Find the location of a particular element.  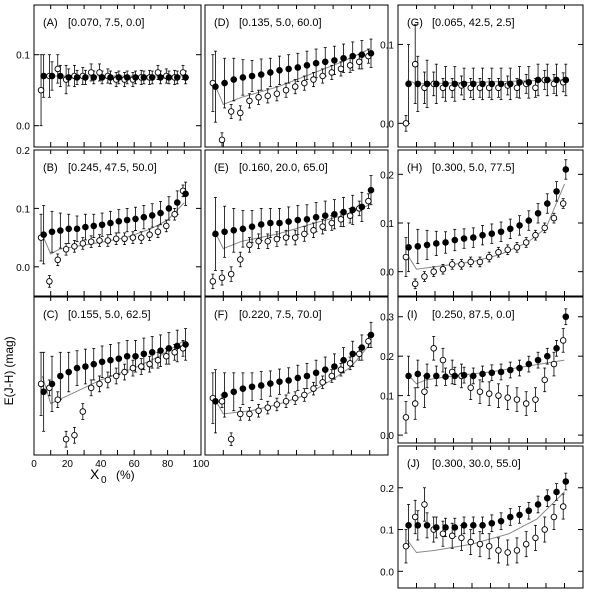

panel-params: [0.070, 7.5, 0.0] is located at coordinates (106, 23).